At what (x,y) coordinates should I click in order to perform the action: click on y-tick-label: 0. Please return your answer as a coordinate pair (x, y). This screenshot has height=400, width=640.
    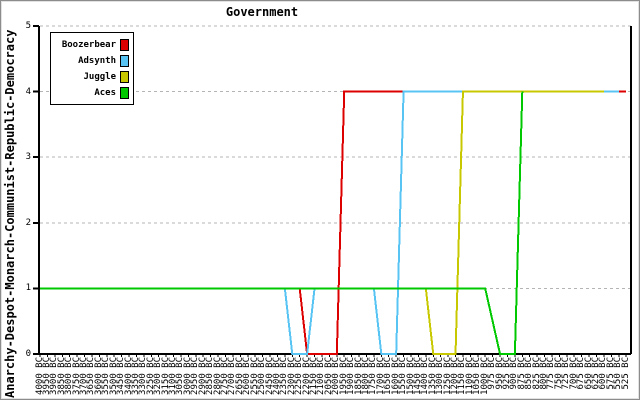
    Looking at the image, I should click on (28, 354).